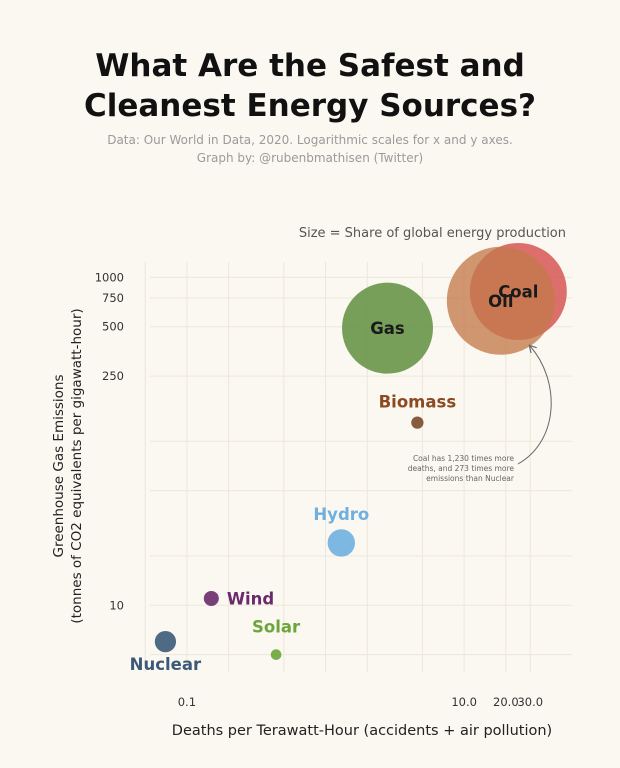  I want to click on wind-bubble, so click(211, 598).